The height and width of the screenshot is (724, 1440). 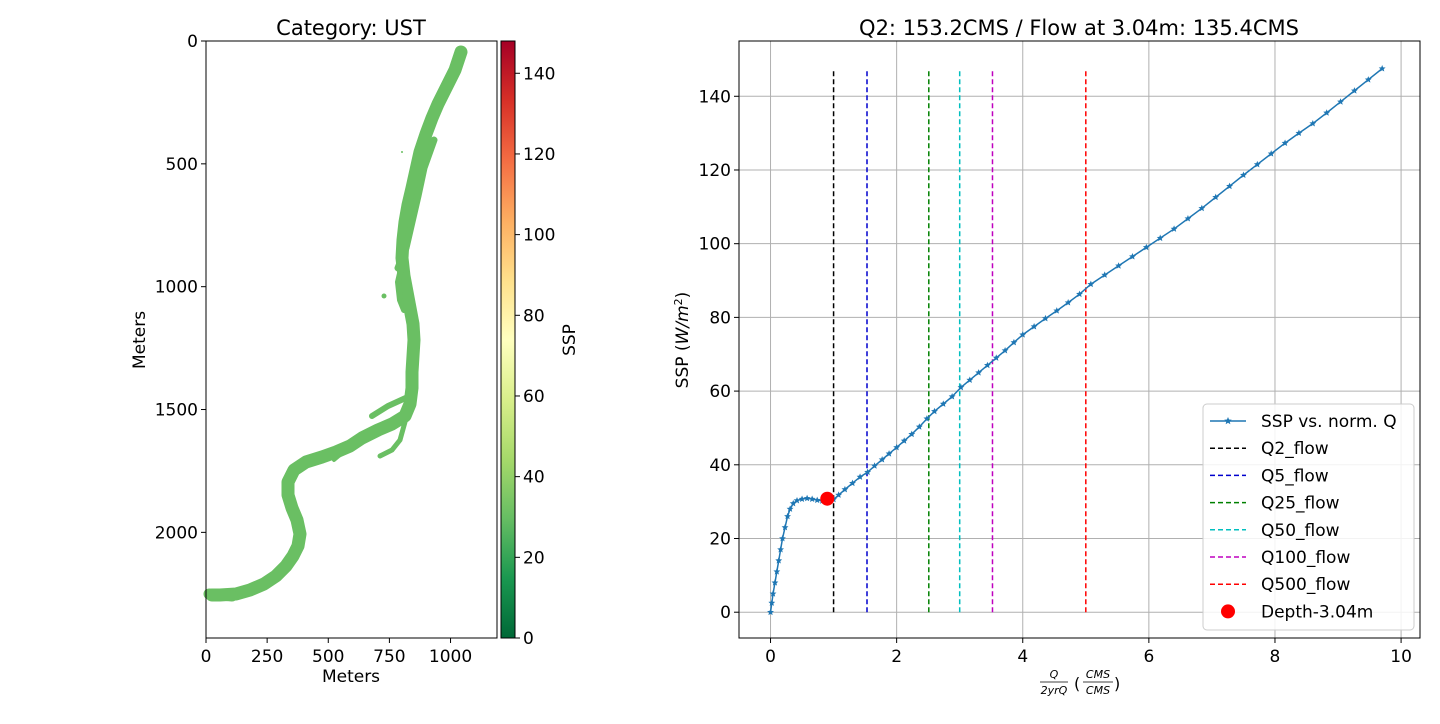 What do you see at coordinates (1275, 657) in the screenshot?
I see `line-x-tick-label: 8` at bounding box center [1275, 657].